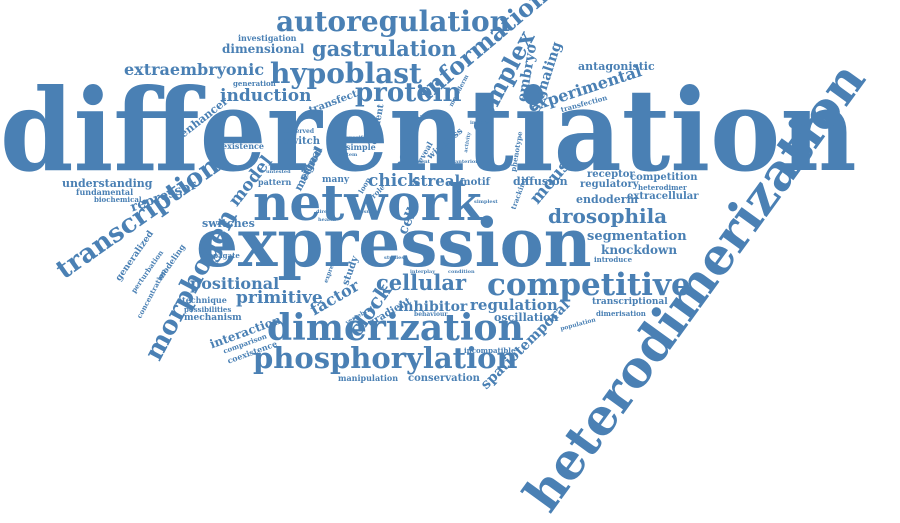 The image size is (900, 523). Describe the element at coordinates (254, 83) in the screenshot. I see `word-generation: generation` at that location.